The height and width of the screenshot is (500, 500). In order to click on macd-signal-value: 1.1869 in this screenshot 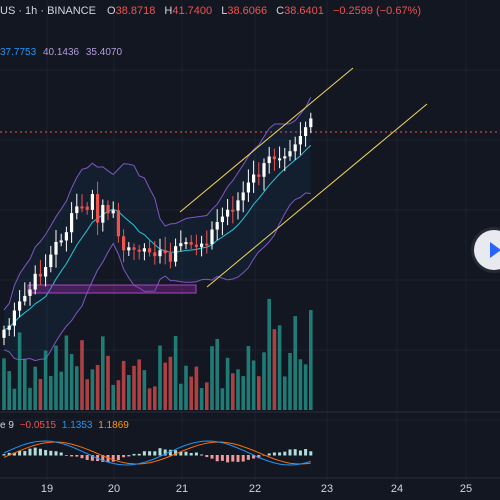, I will do `click(113, 425)`.